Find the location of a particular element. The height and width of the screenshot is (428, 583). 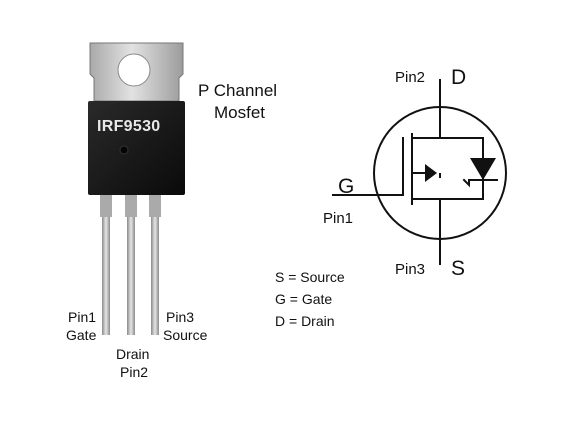

pin3-name-label: Source is located at coordinates (185, 335).